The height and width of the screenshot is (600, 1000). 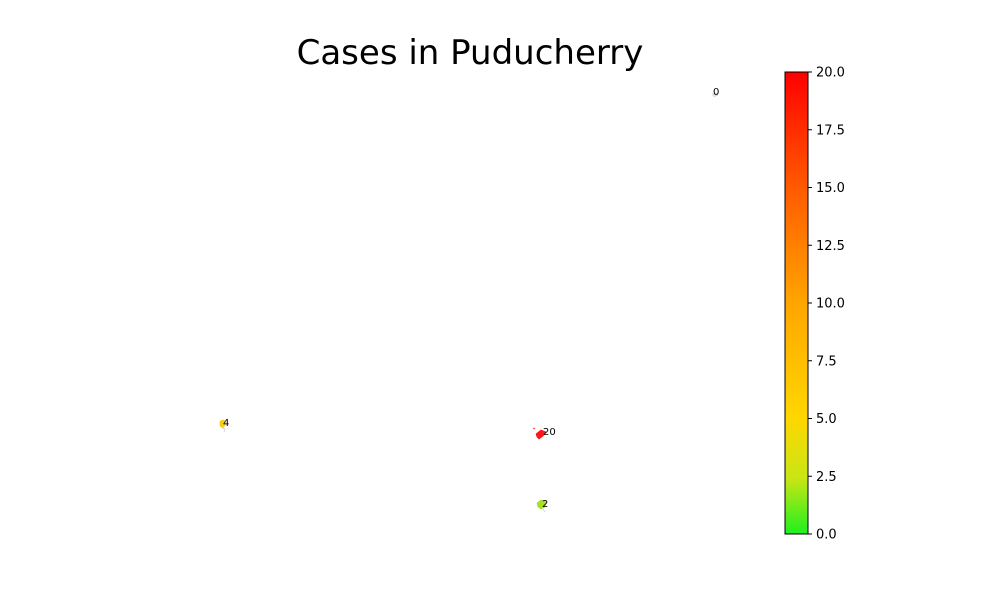 I want to click on colorbar-tick-label: 2.5, so click(x=826, y=477).